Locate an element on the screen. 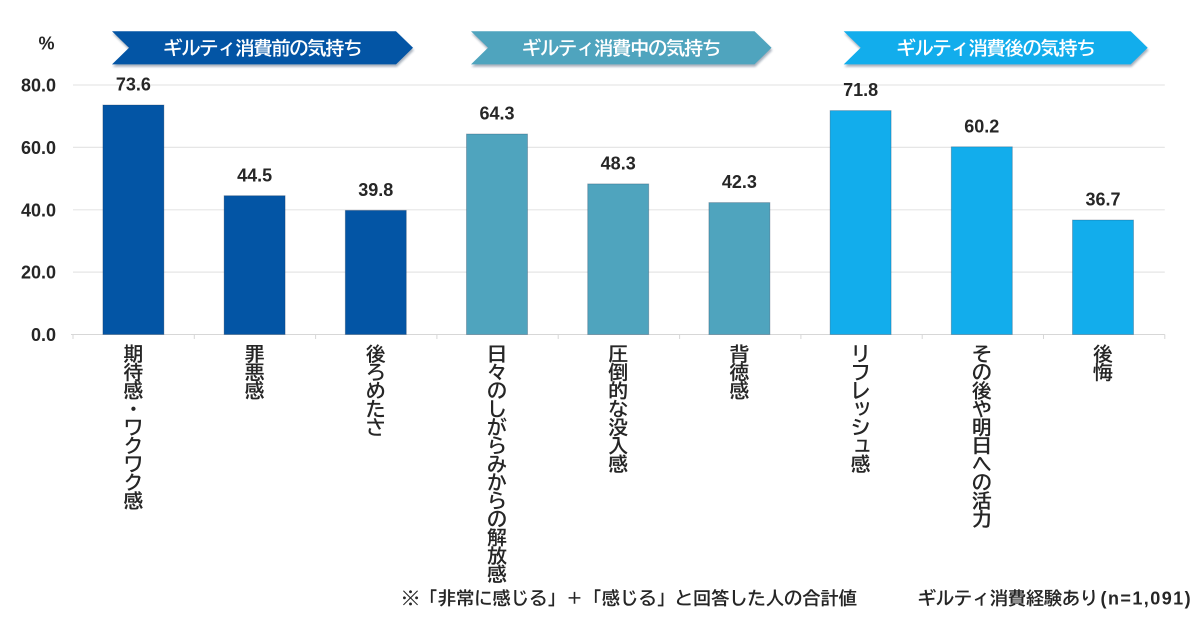 Image resolution: width=1200 pixels, height=622 pixels. svg-text: 42.3 is located at coordinates (739, 182).